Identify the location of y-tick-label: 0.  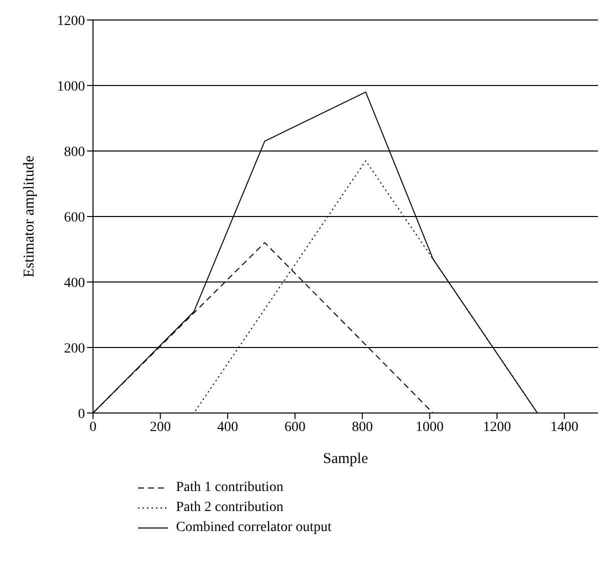
(81, 414).